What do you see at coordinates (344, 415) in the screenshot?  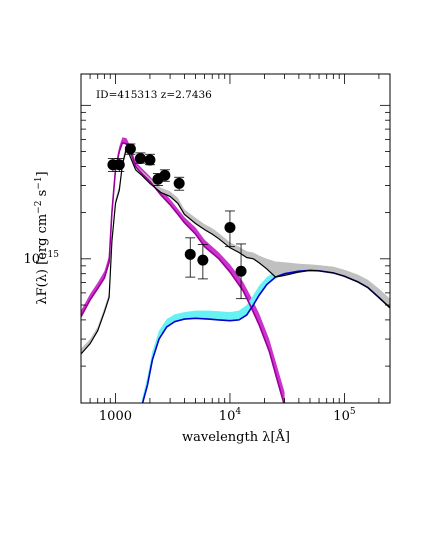 I see `x-tick-label: 105` at bounding box center [344, 415].